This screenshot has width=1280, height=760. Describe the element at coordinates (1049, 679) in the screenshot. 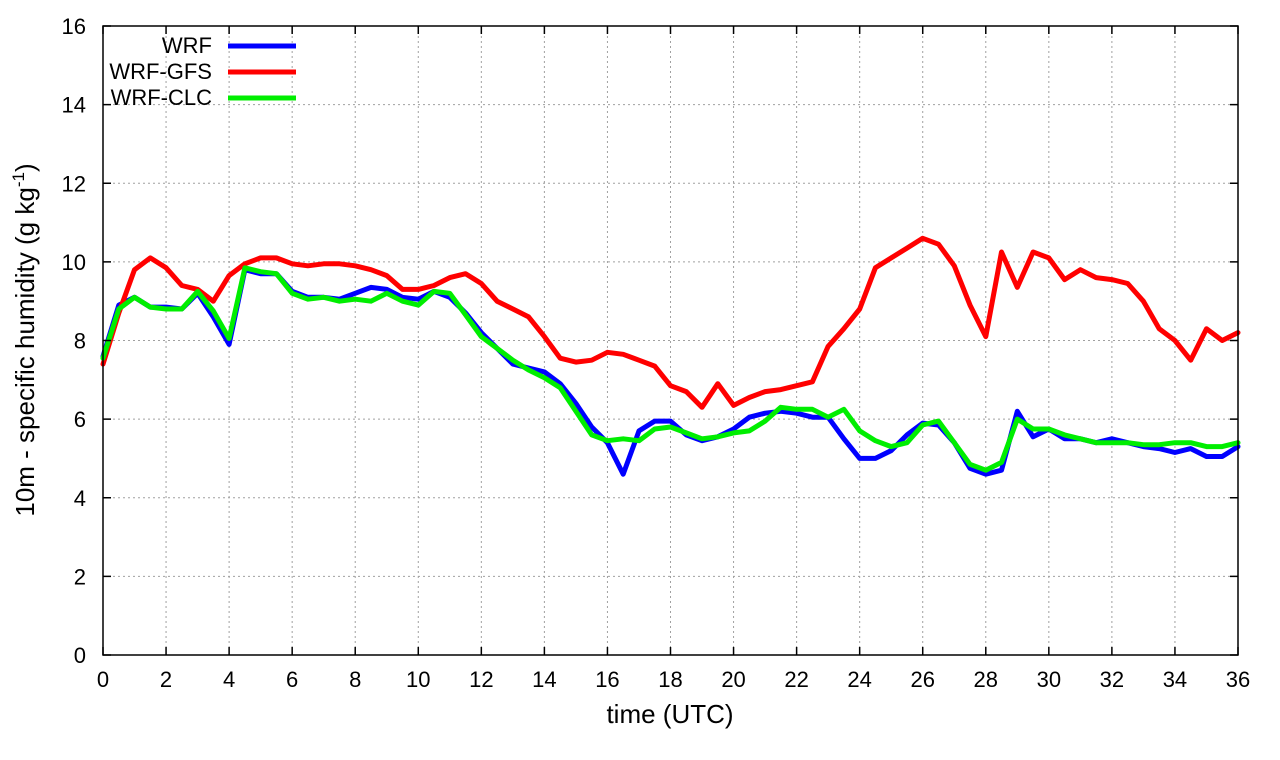

I see `x-tick-label: 30` at that location.